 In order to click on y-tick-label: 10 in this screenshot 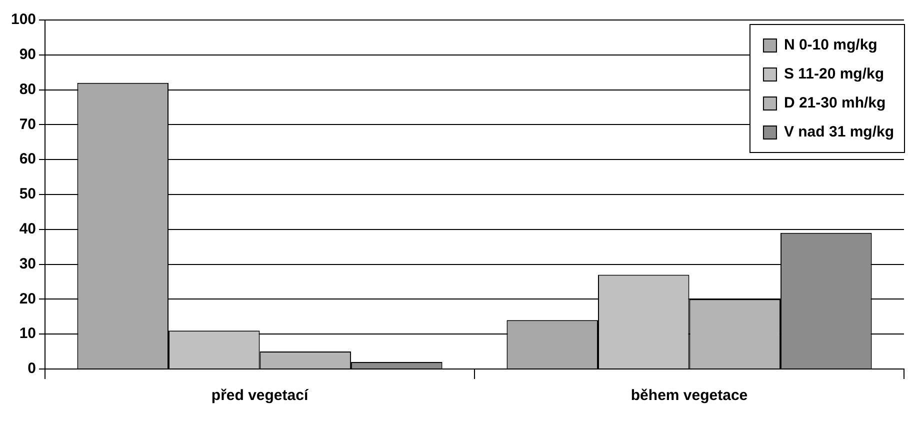, I will do `click(27, 333)`.